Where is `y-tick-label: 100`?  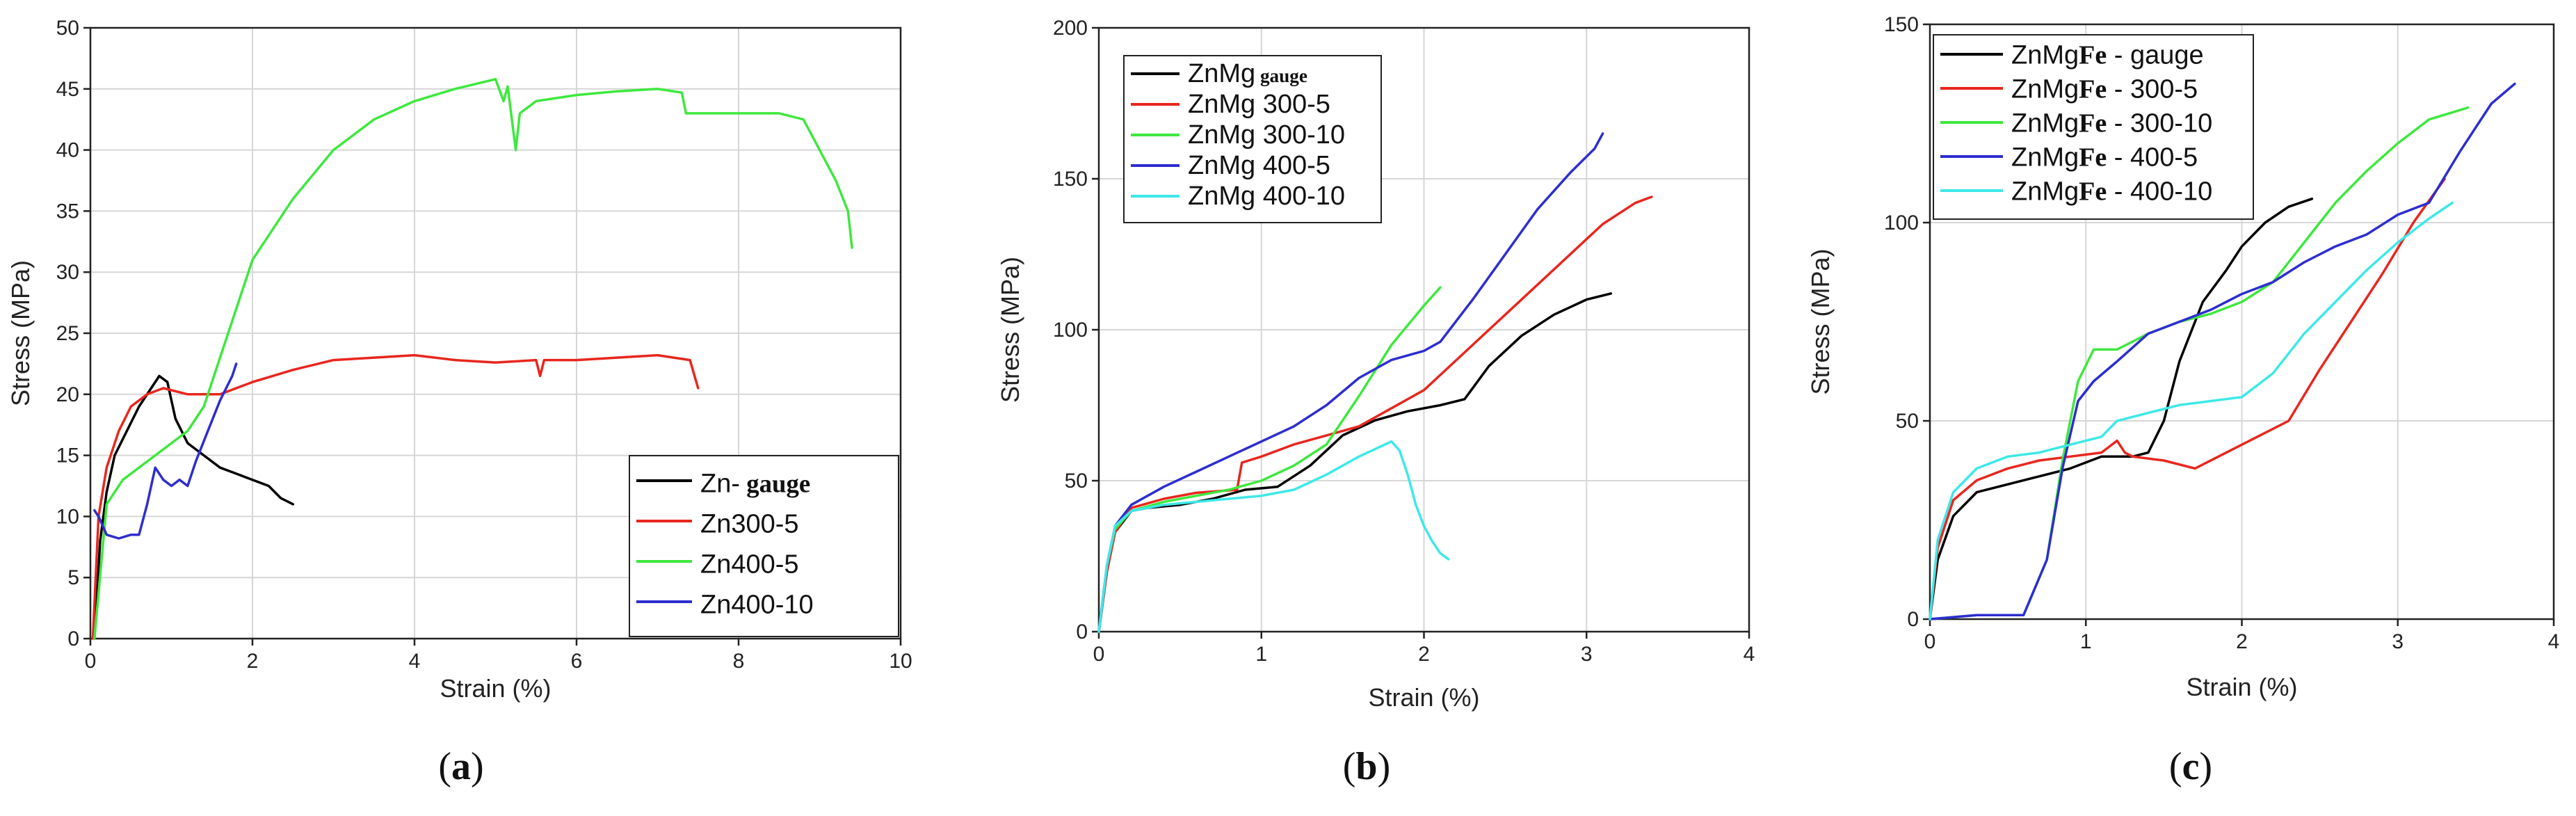 y-tick-label: 100 is located at coordinates (1901, 222).